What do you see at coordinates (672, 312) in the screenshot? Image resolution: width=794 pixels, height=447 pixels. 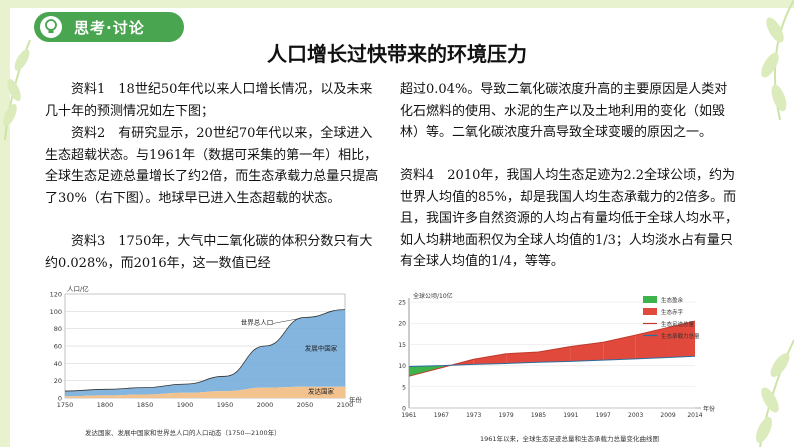 I see `legend-label: 生态赤字` at bounding box center [672, 312].